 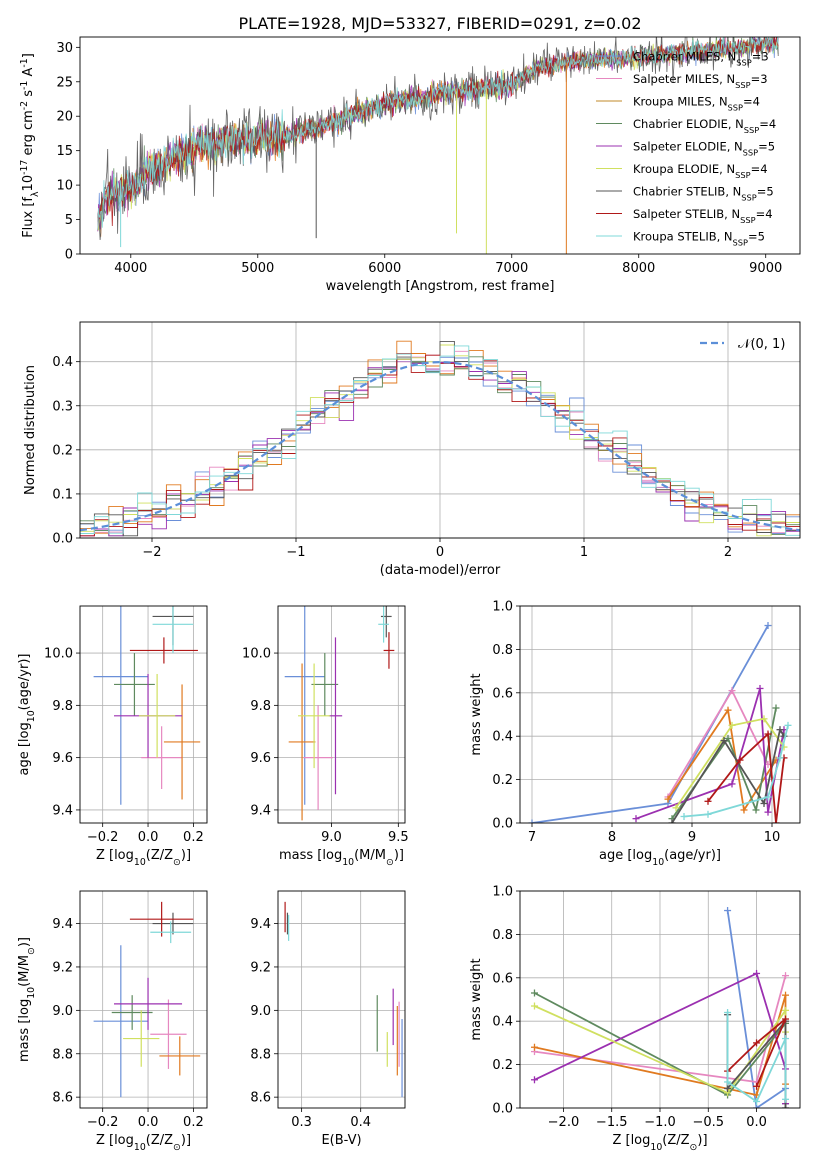 I want to click on y-axis-label: Flux [fλ10-17 erg cm-2 s-1 A-1], so click(x=30, y=145).